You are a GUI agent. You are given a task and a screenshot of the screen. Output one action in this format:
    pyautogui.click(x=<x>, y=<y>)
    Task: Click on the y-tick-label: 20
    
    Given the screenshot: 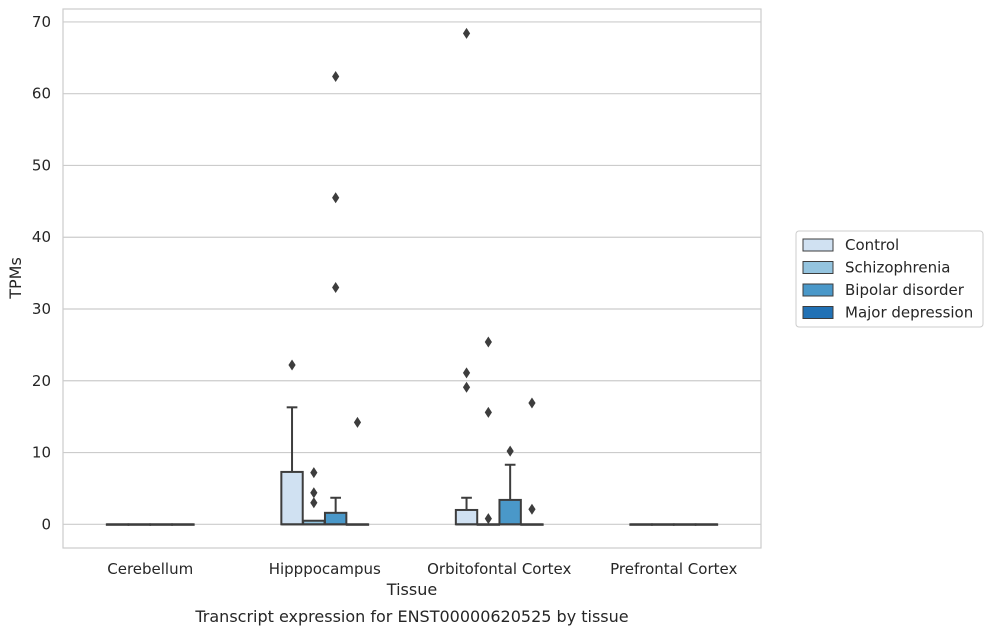 What is the action you would take?
    pyautogui.click(x=41, y=381)
    